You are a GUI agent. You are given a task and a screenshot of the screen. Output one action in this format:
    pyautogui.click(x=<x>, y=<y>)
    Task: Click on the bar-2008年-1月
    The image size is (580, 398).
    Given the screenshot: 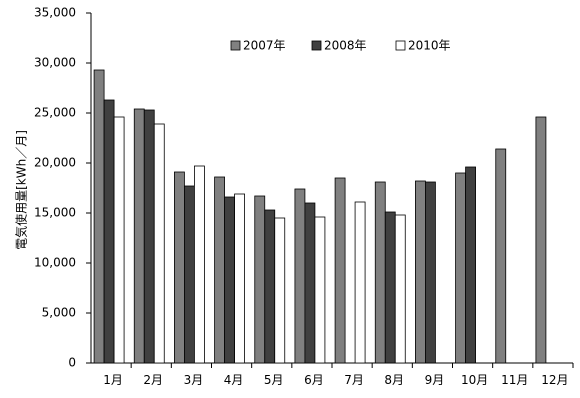 What is the action you would take?
    pyautogui.click(x=109, y=231)
    